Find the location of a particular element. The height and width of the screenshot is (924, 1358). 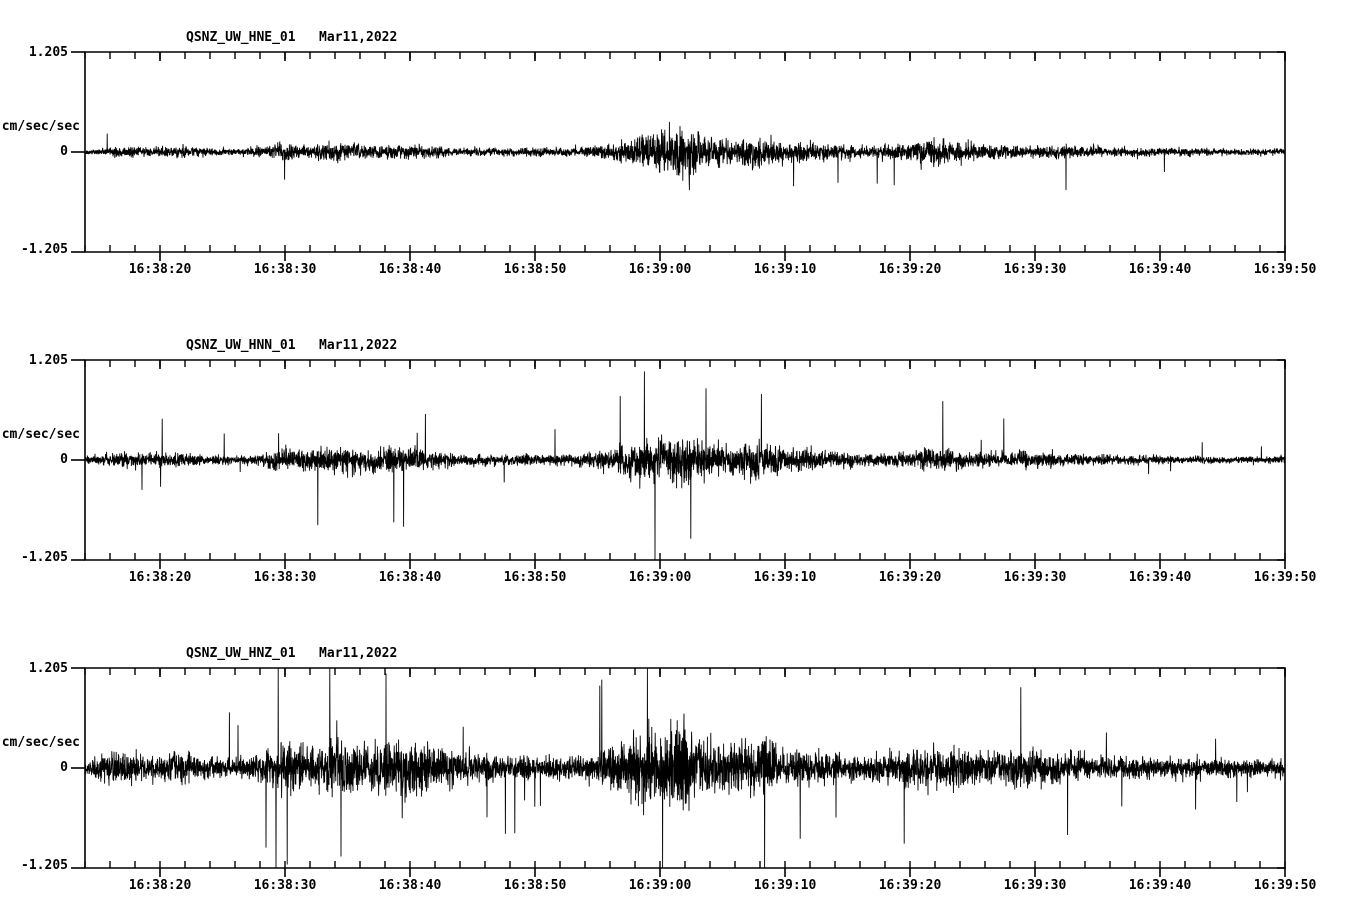

panel-title-hnz: QSNZ_UW_HNZ_01 Mar11,2022 is located at coordinates (292, 653).